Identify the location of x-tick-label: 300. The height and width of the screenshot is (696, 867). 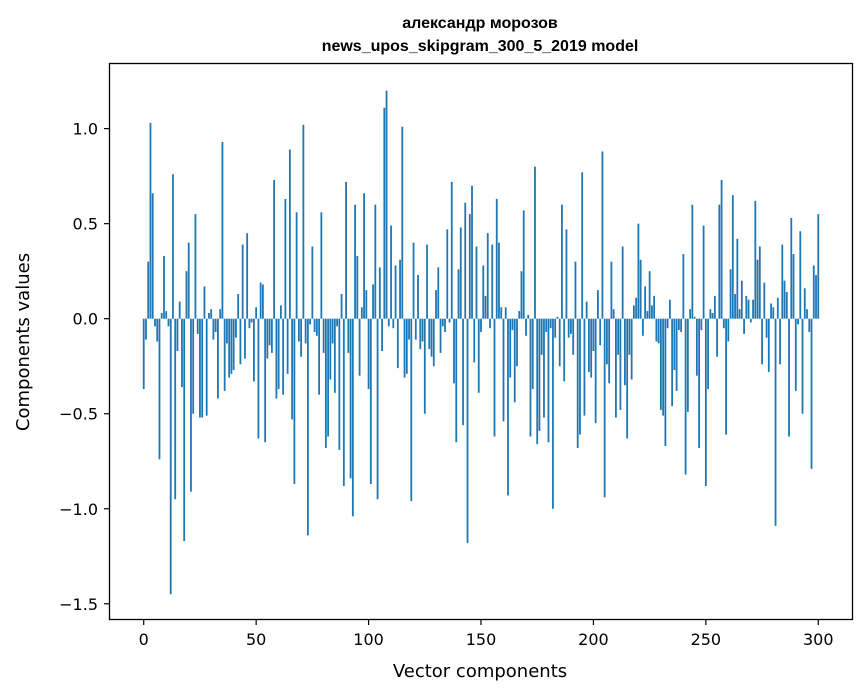
(818, 639).